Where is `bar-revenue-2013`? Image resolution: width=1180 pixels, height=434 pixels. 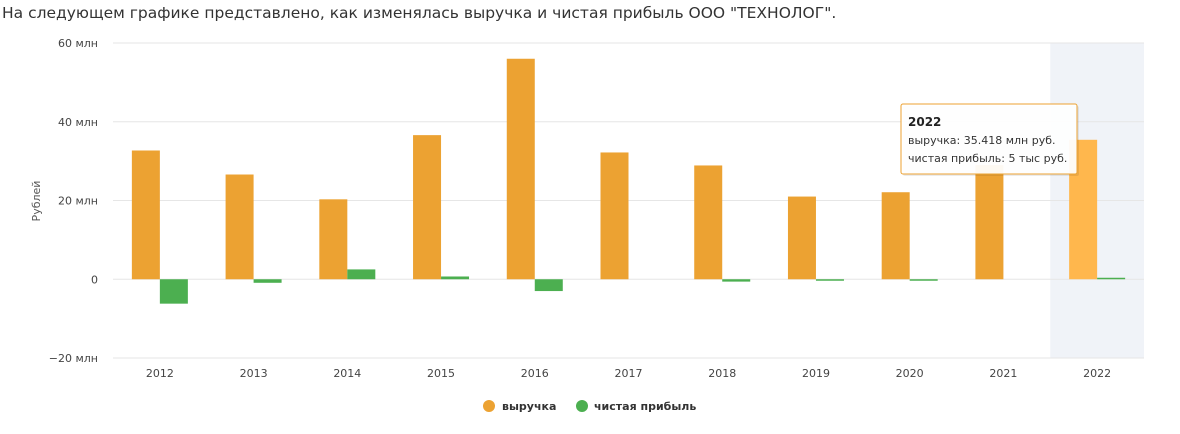 bar-revenue-2013 is located at coordinates (239, 227).